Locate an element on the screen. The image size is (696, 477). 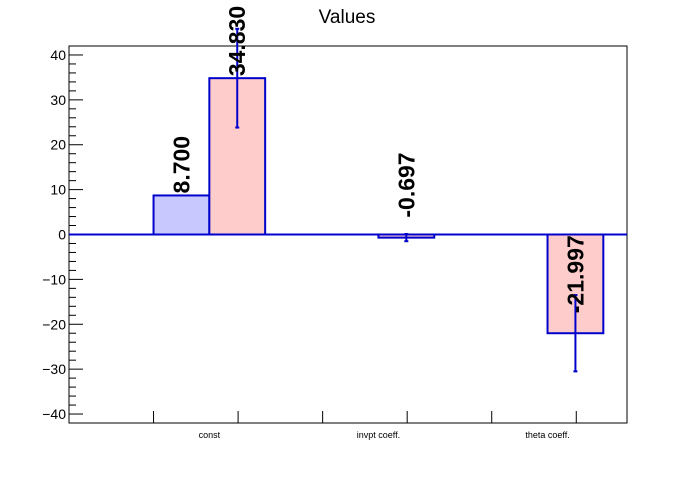
x-tick-label: theta coeff. is located at coordinates (547, 435).